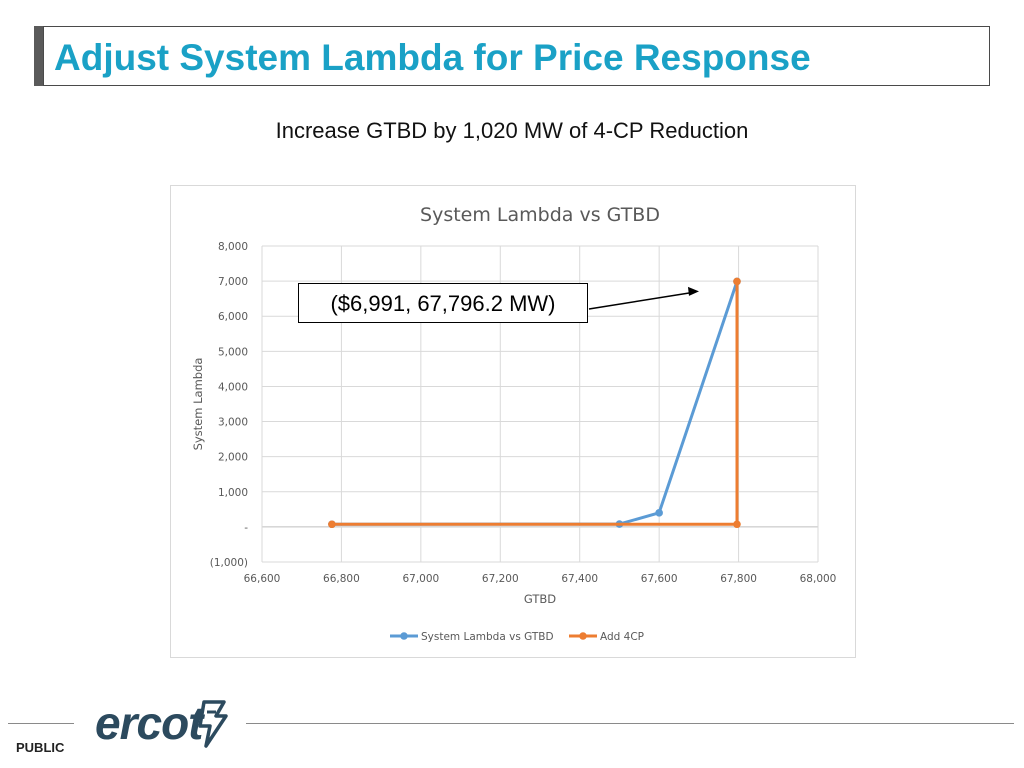 The image size is (1024, 768). I want to click on legend-entry: Add 4CP, so click(622, 637).